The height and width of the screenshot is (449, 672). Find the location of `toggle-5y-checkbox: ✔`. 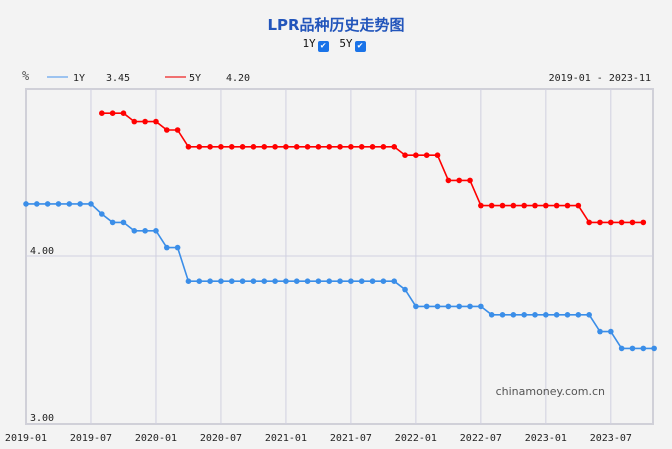

toggle-5y-checkbox: ✔ is located at coordinates (360, 46).